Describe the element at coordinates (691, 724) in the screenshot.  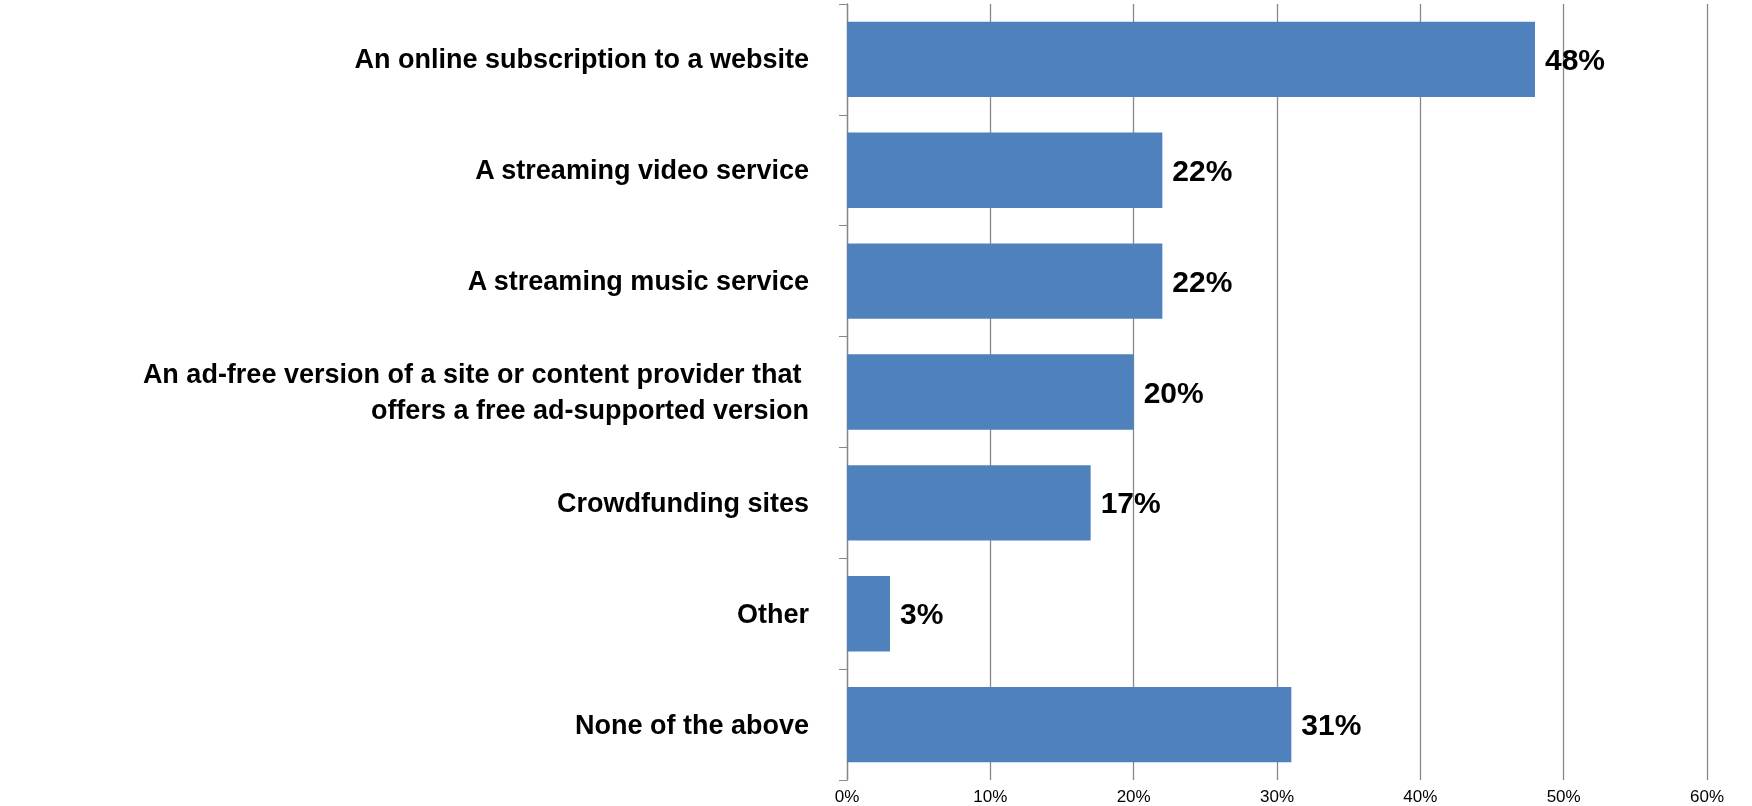
I see `y-tick-label: None of the above` at that location.